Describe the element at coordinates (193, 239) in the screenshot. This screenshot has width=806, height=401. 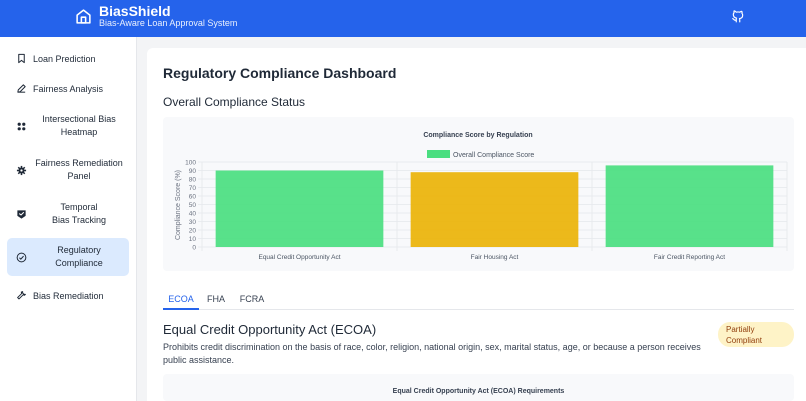
I see `y-tick-label: 10` at that location.